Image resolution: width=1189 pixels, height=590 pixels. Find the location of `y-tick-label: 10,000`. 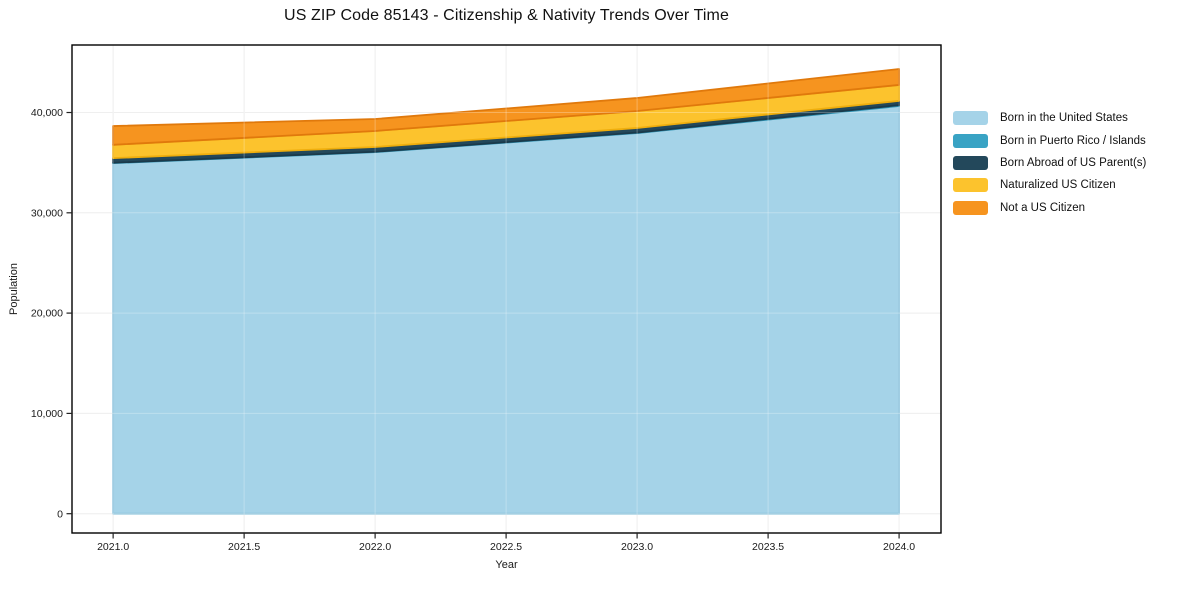

y-tick-label: 10,000 is located at coordinates (47, 414).